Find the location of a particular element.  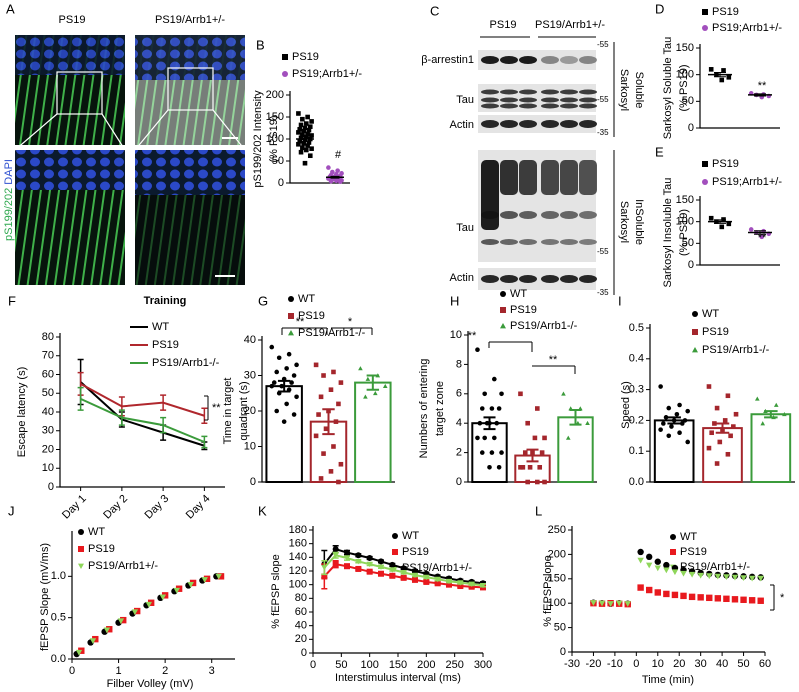

y-tick-label: 0.5 is located at coordinates (58, 618).